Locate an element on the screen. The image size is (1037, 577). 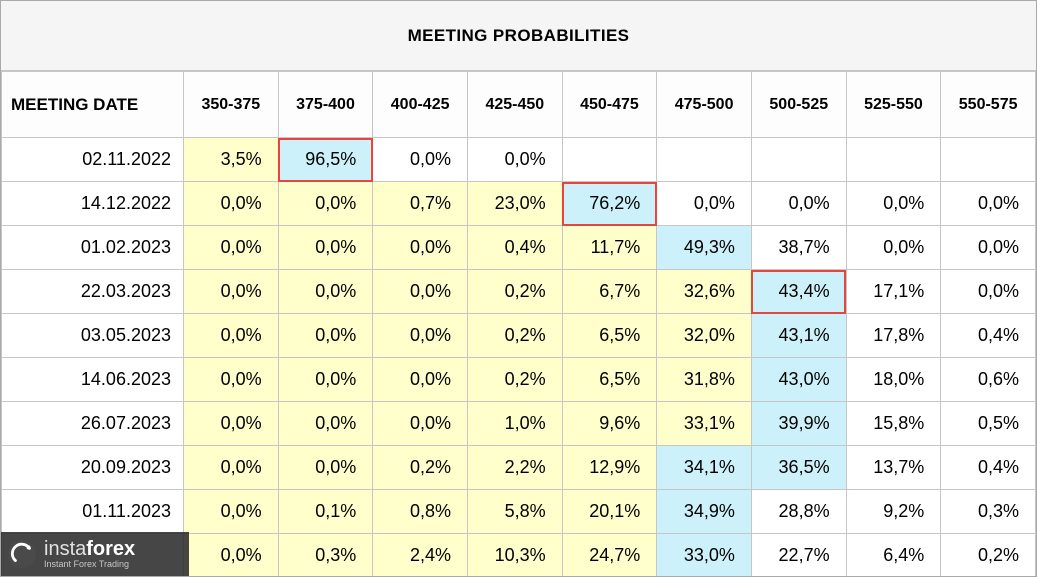
rate-range-header: 400-425 is located at coordinates (420, 104).